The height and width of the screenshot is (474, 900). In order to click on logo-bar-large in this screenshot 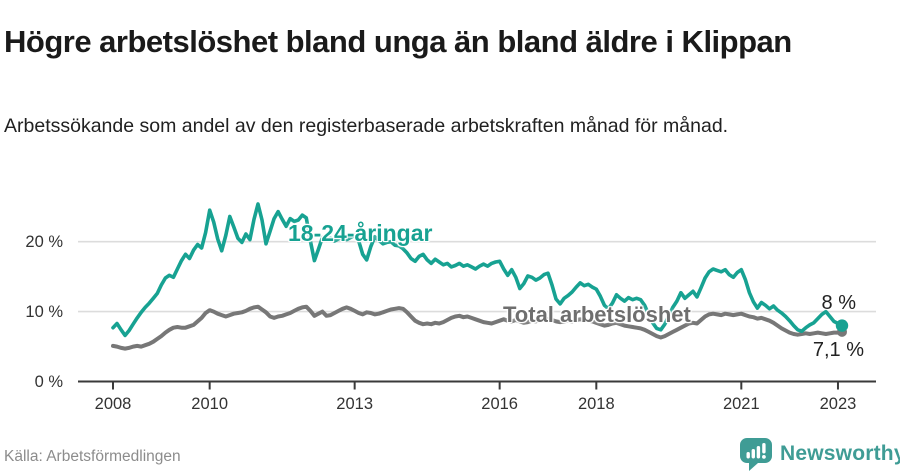, I will do `click(758, 452)`.